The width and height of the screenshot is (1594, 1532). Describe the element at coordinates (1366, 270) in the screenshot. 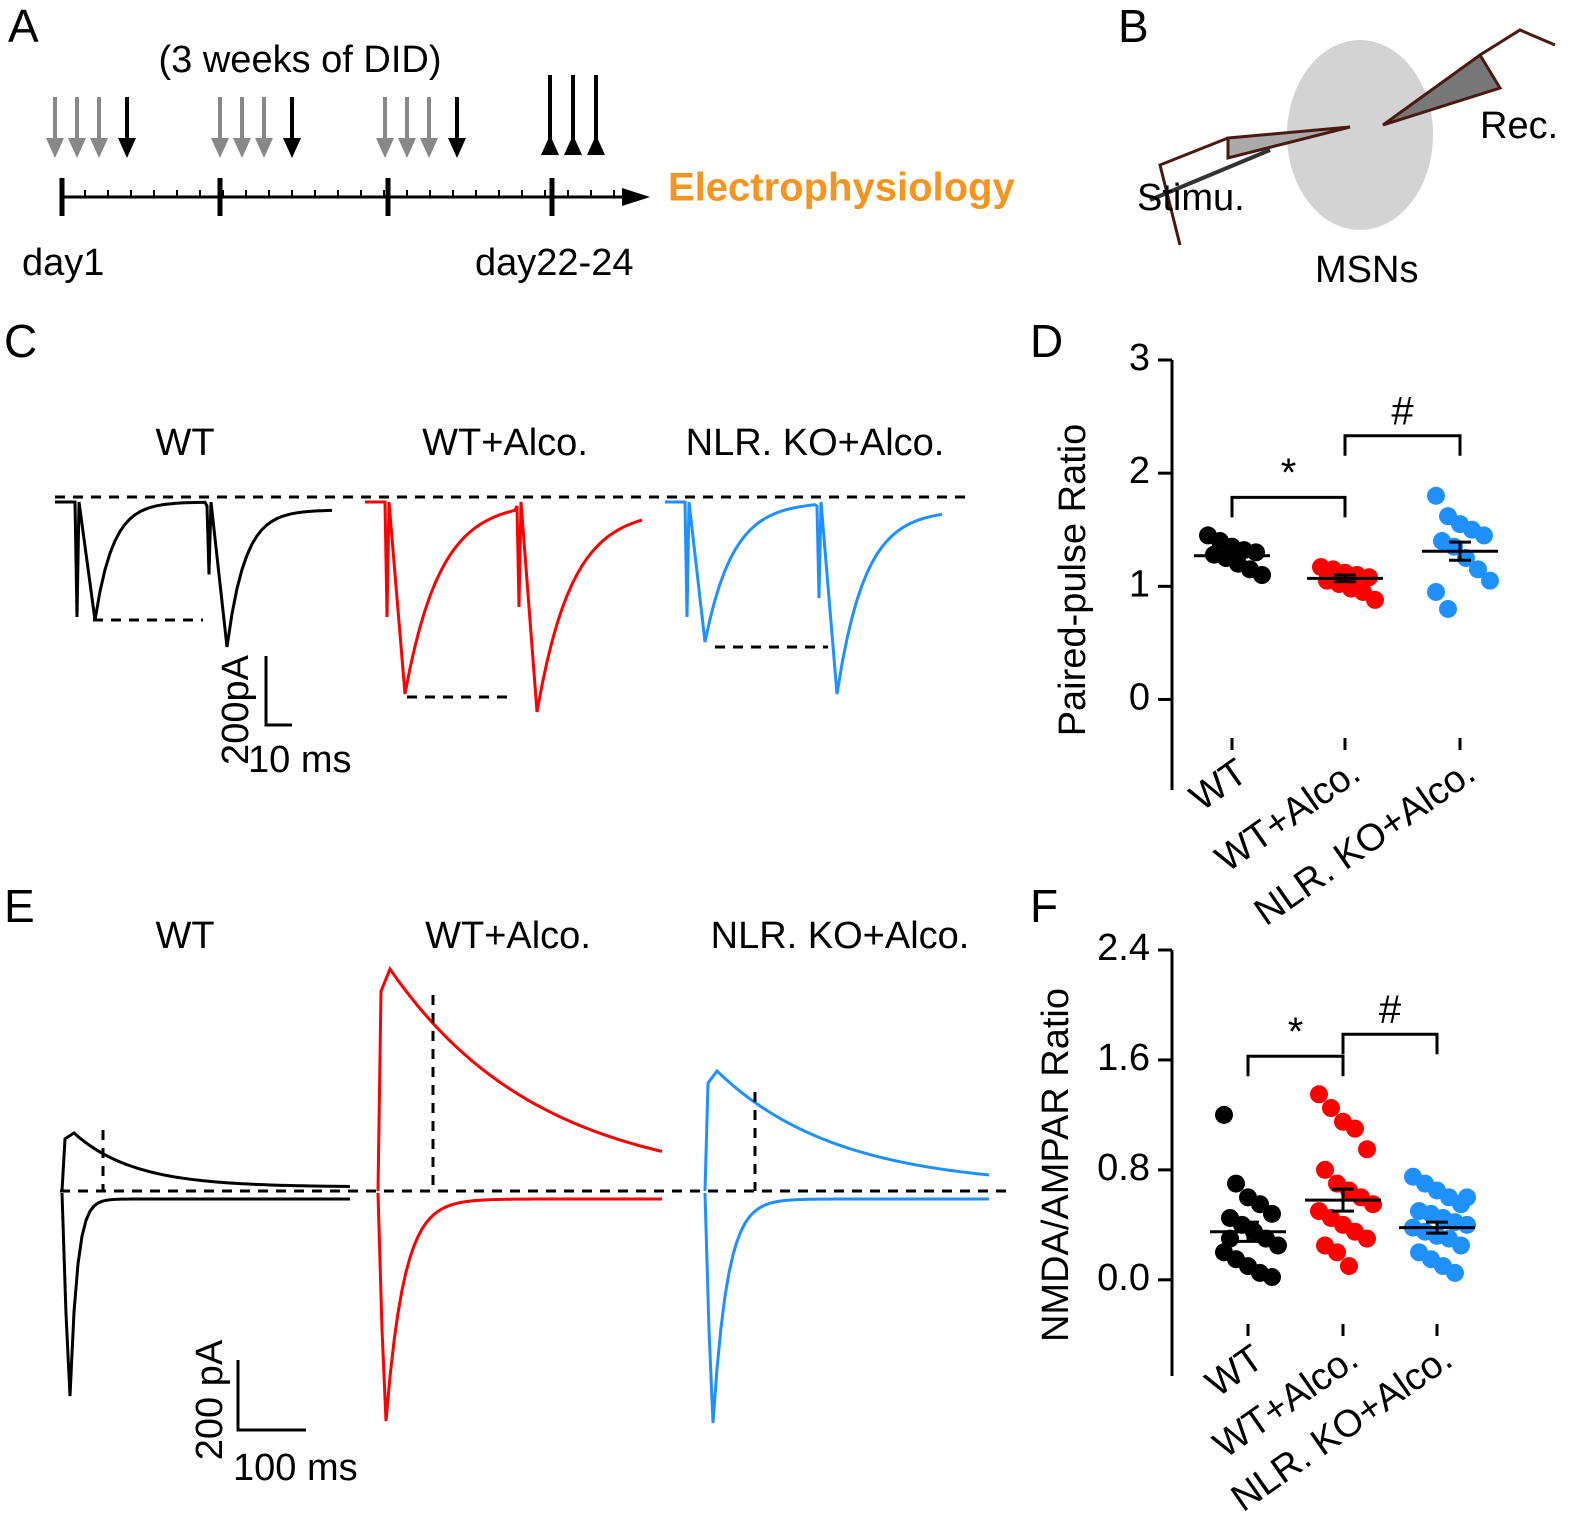

I see `label: MSNs` at that location.